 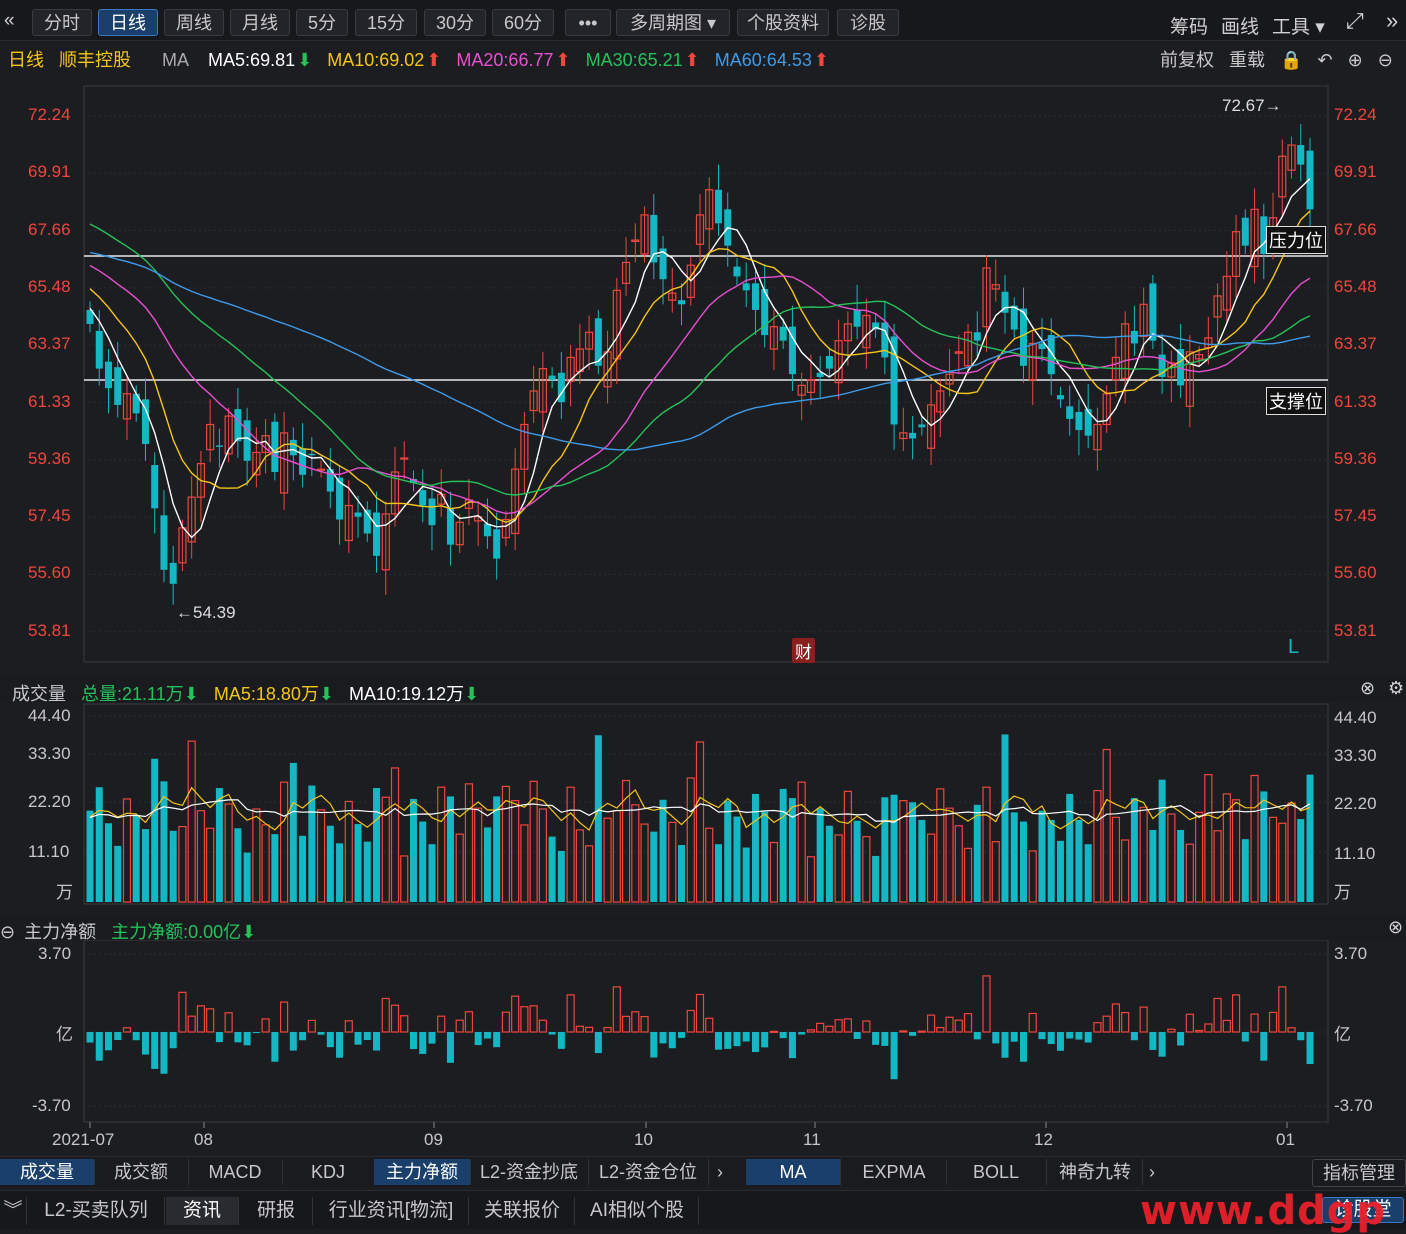 I want to click on back-icon: «, so click(x=9, y=20).